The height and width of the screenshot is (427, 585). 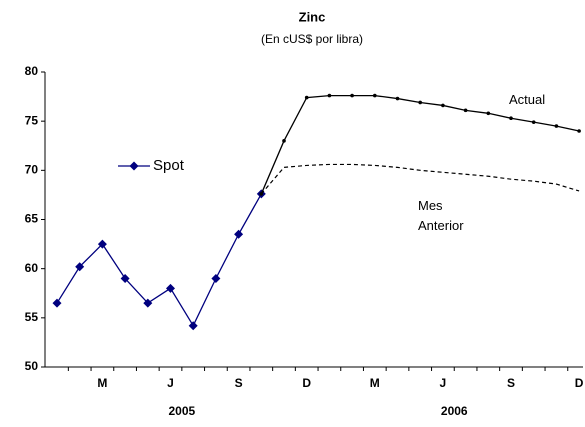 What do you see at coordinates (134, 166) in the screenshot?
I see `legend-marker` at bounding box center [134, 166].